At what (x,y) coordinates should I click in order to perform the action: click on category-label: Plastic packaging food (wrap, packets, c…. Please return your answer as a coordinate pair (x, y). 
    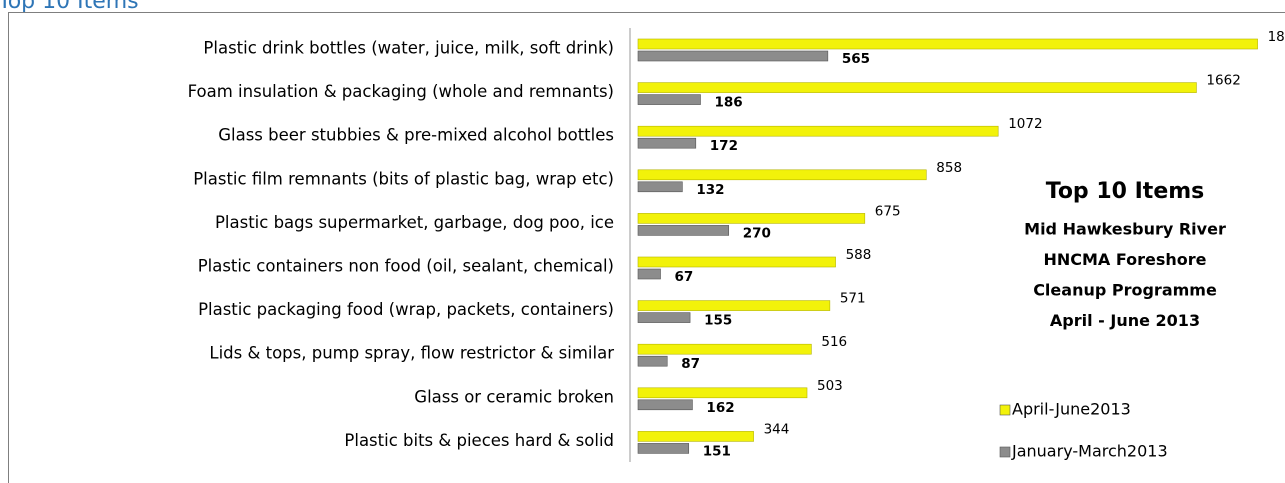
    Looking at the image, I should click on (406, 309).